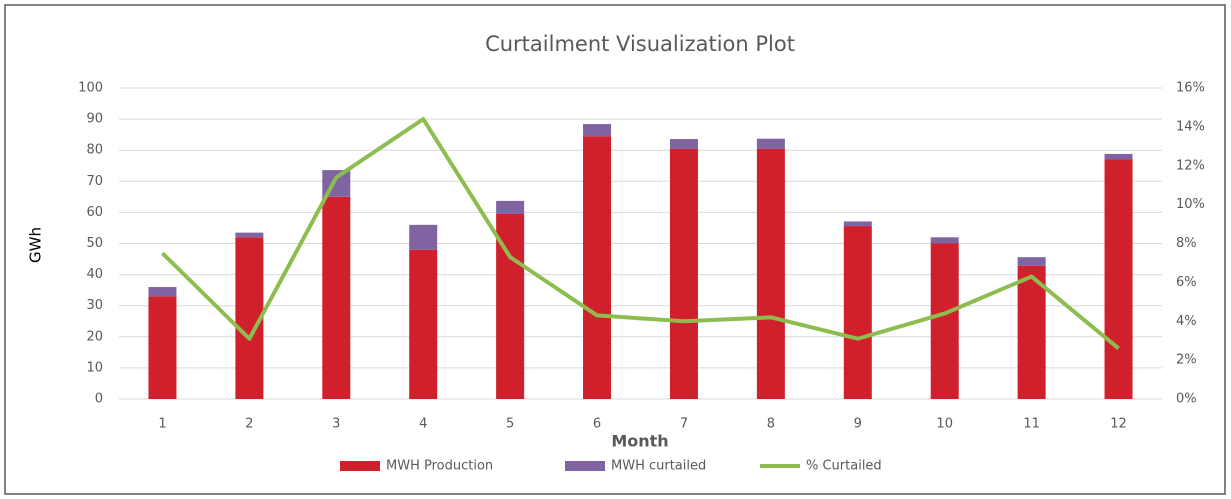 The height and width of the screenshot is (499, 1231). I want to click on x-tick-label: 5, so click(510, 424).